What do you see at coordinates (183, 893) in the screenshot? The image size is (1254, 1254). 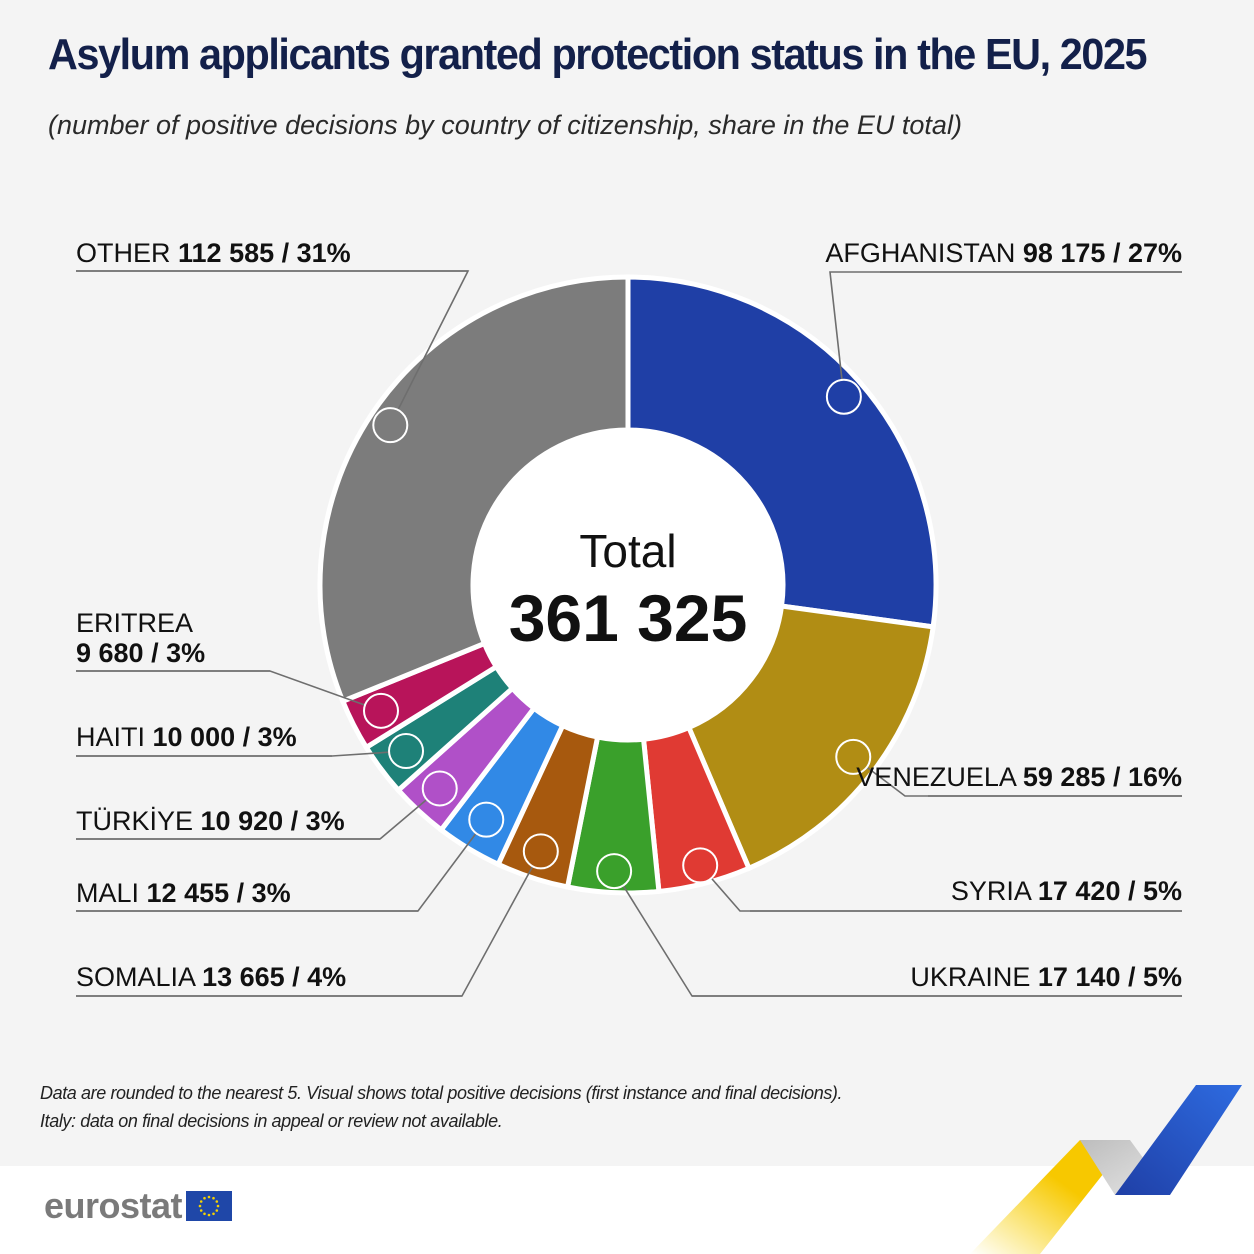 I see `label-mali: MALI 12 455 / 3%` at bounding box center [183, 893].